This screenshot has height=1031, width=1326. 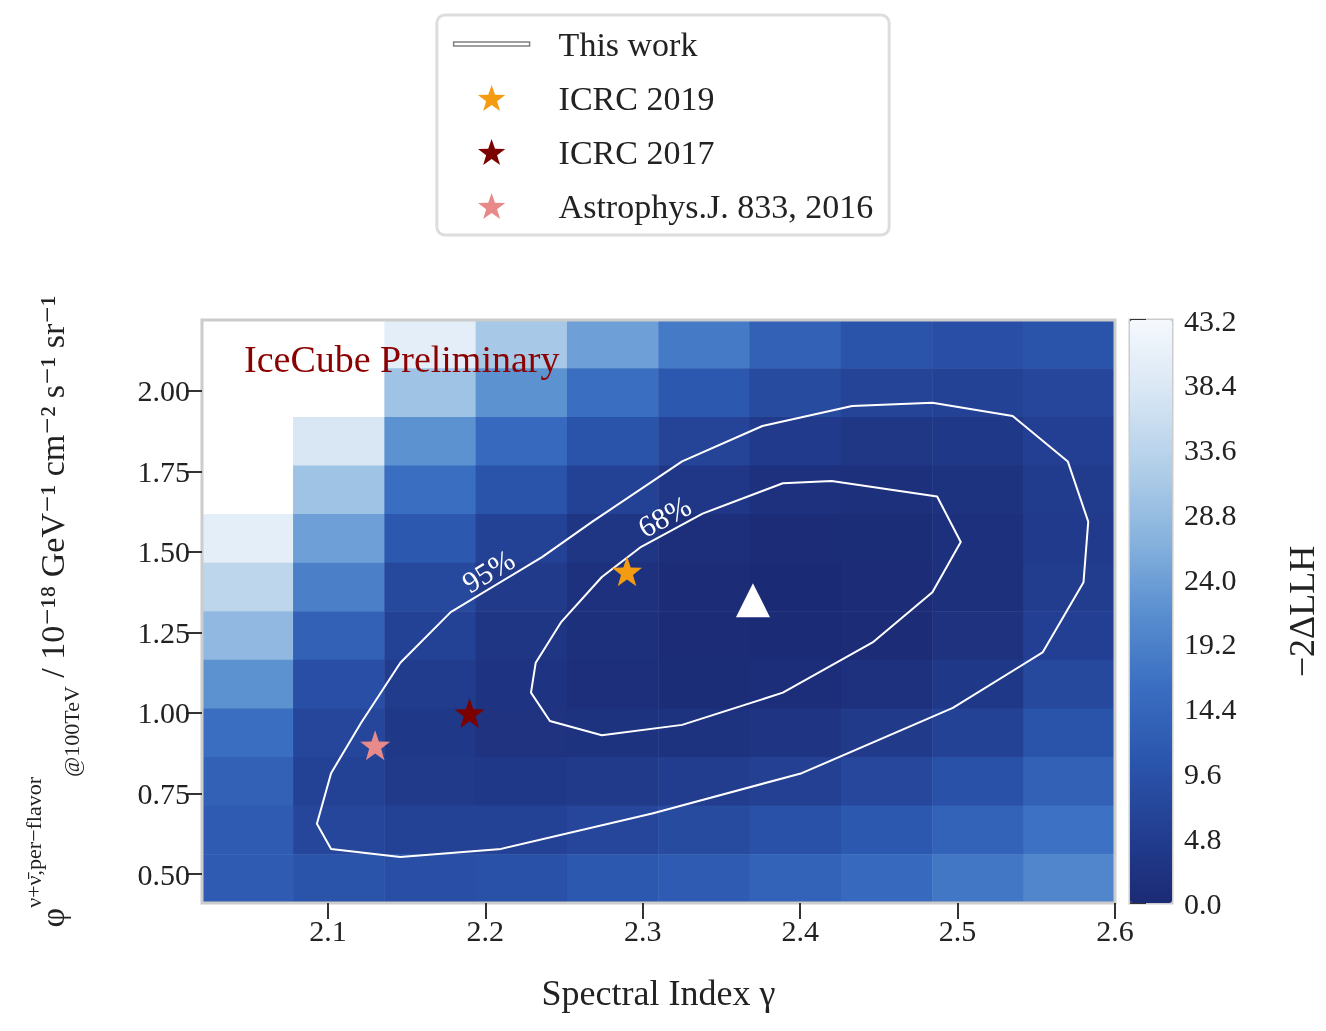 I want to click on color-bar-label: 24.0, so click(x=1210, y=579).